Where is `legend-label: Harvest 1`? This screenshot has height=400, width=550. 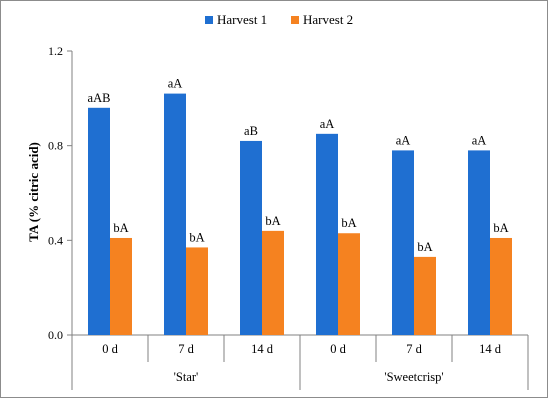 legend-label: Harvest 1 is located at coordinates (242, 19).